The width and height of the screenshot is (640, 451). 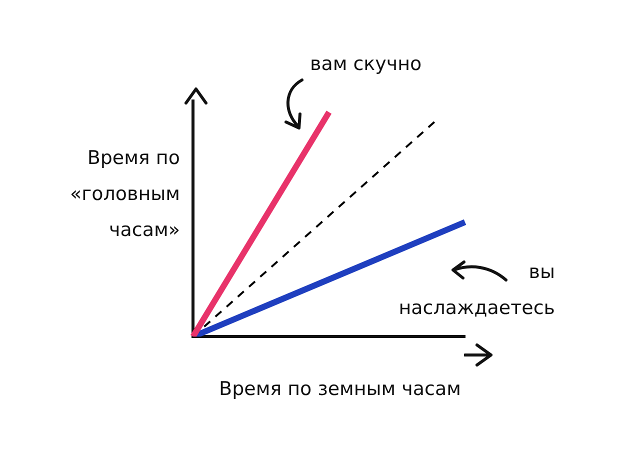 I want to click on text: вам скучно, so click(x=366, y=64).